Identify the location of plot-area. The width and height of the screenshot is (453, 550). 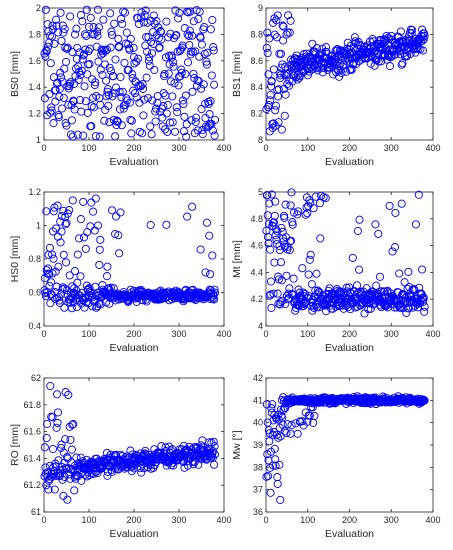
(134, 445).